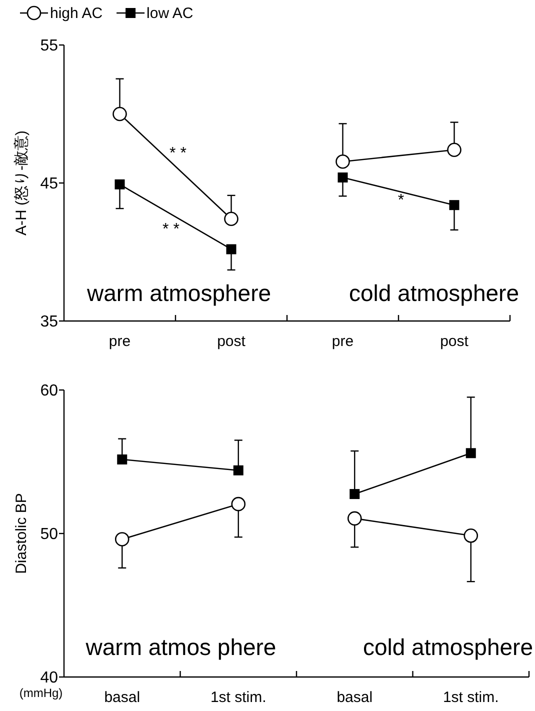 This screenshot has height=711, width=535. I want to click on y-tick-label: 55, so click(49, 46).